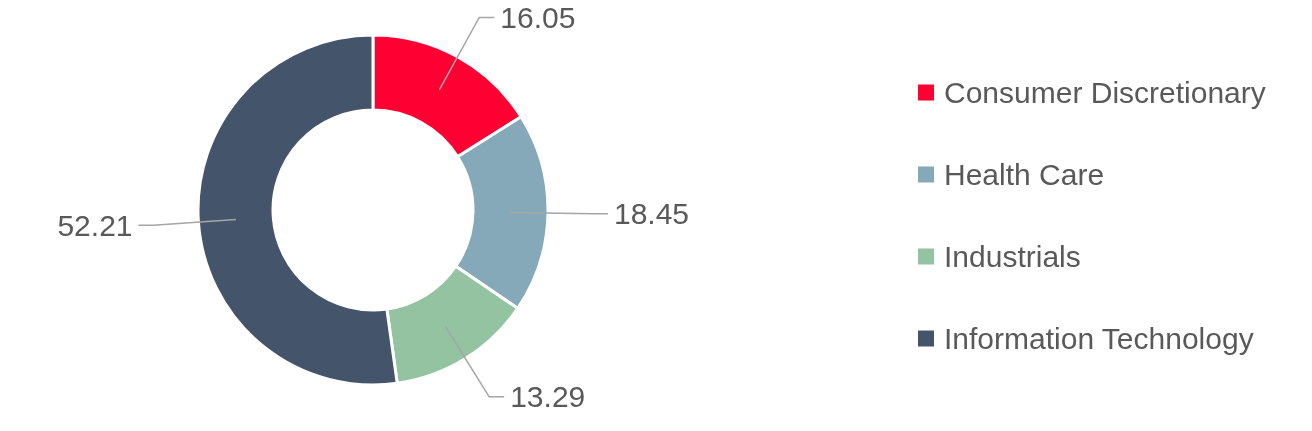  I want to click on legend-label: Information Technology, so click(1099, 338).